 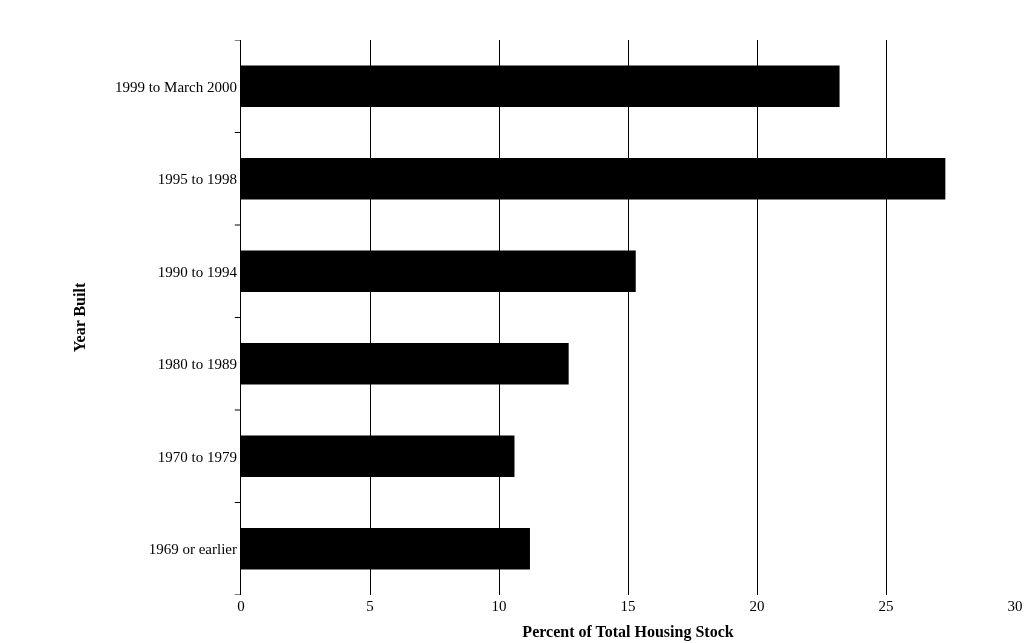 I want to click on y-tick-label: 1990 to 1994, so click(x=197, y=271).